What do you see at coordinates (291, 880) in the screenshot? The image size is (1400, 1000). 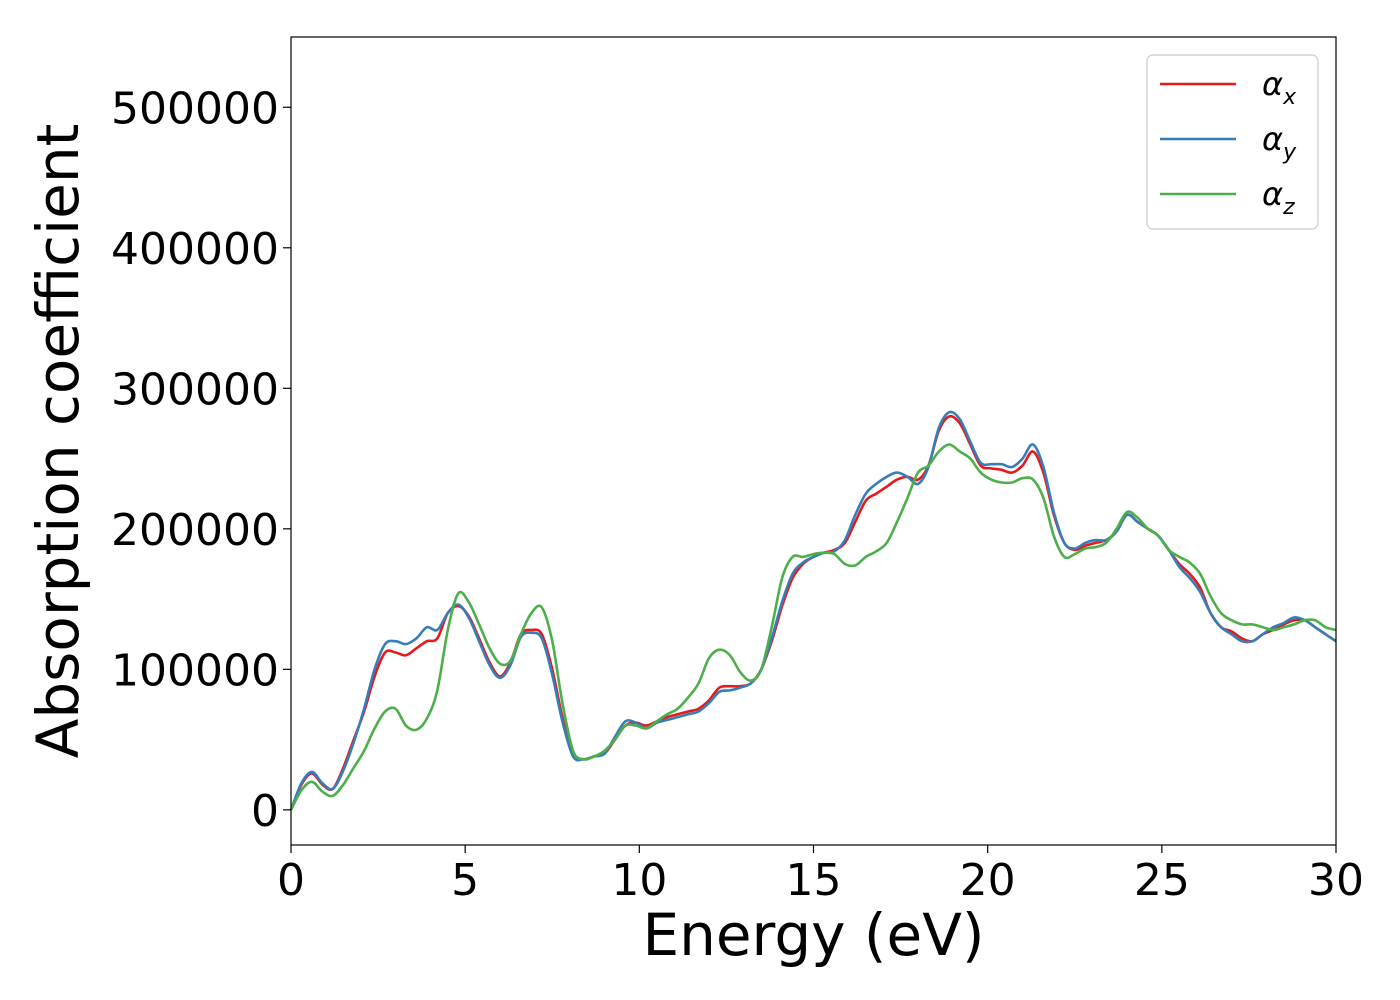 I see `x-tick-label: 0` at bounding box center [291, 880].